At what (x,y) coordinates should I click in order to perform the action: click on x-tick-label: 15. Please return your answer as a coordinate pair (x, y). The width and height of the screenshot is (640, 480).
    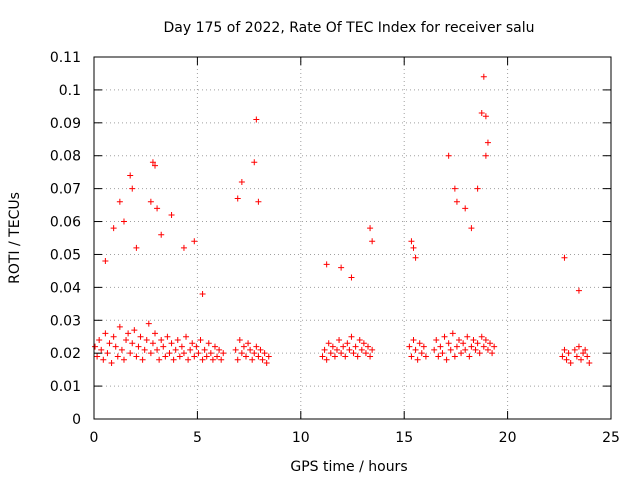
    Looking at the image, I should click on (404, 438).